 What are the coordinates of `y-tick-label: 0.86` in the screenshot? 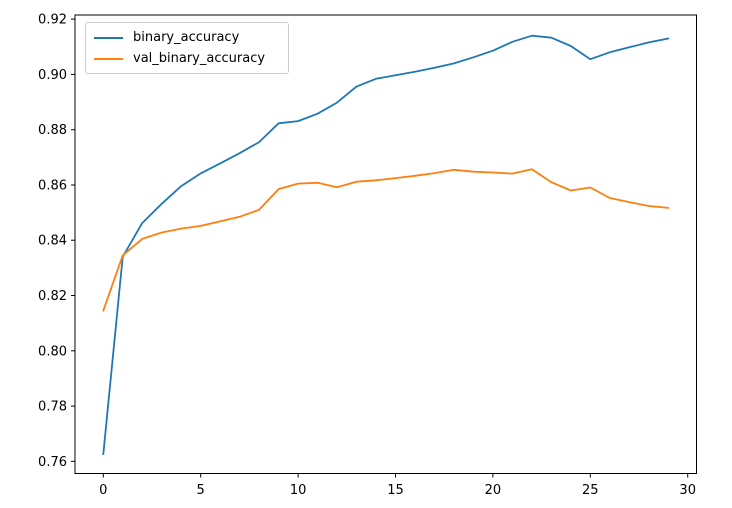 It's located at (52, 186).